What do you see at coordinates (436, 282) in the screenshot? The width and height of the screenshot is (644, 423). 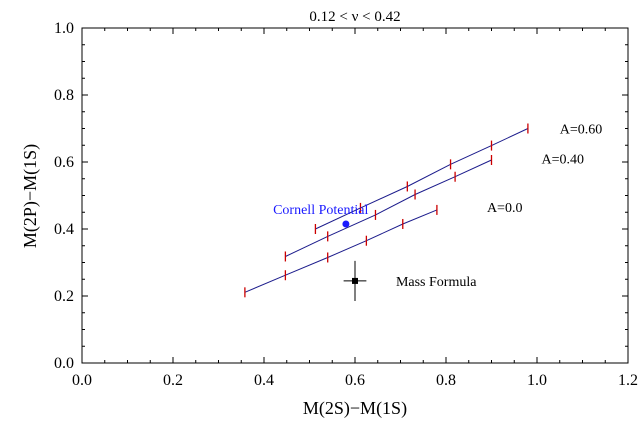 I see `annotation-label: Mass Formula` at bounding box center [436, 282].